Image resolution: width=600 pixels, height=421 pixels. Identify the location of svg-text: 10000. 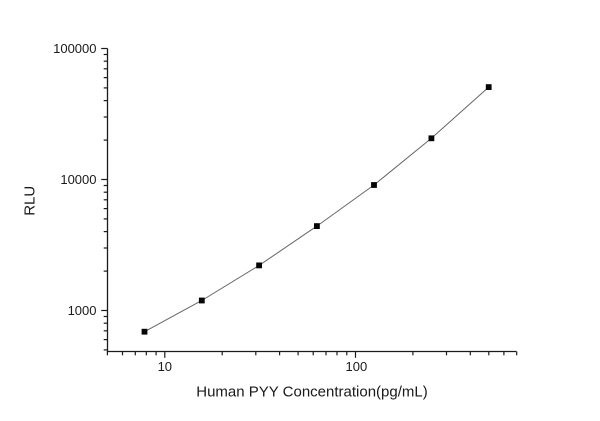
(78, 179).